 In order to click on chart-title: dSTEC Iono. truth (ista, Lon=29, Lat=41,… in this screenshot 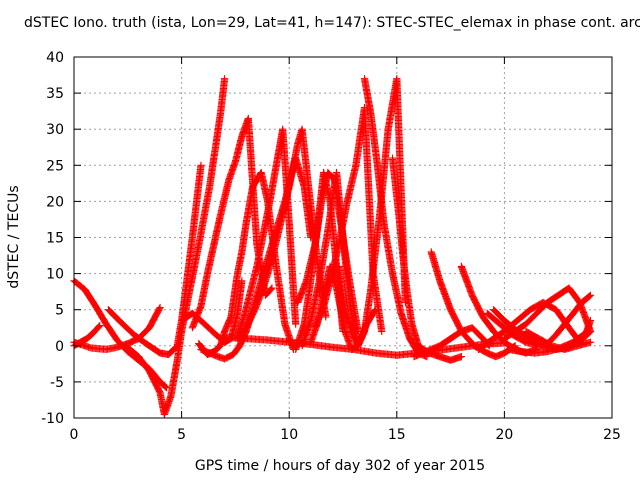, I will do `click(332, 23)`.